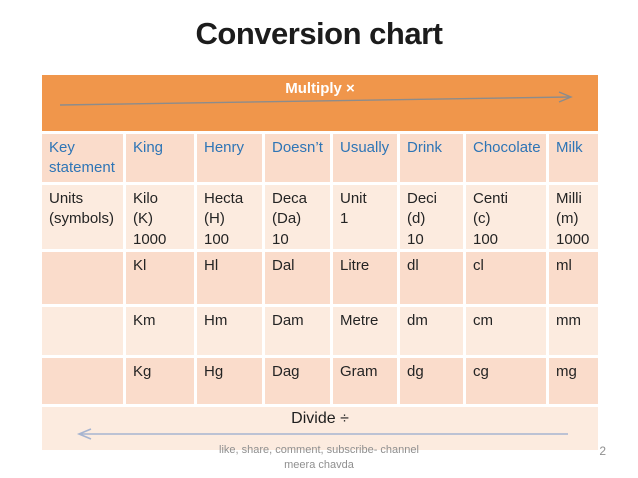 This screenshot has height=478, width=638. I want to click on table-cell: Centi (c) 100, so click(506, 217).